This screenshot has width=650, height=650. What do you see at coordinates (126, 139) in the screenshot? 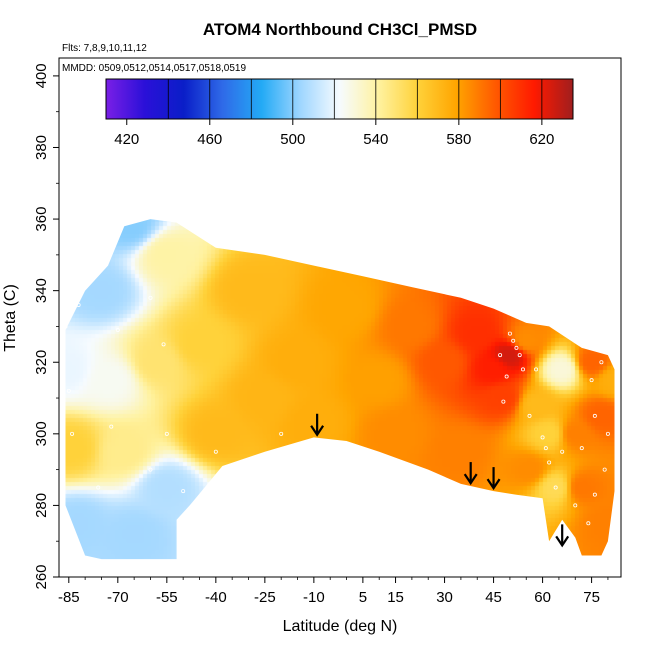
I see `colorbar-tick-label: 420` at bounding box center [126, 139].